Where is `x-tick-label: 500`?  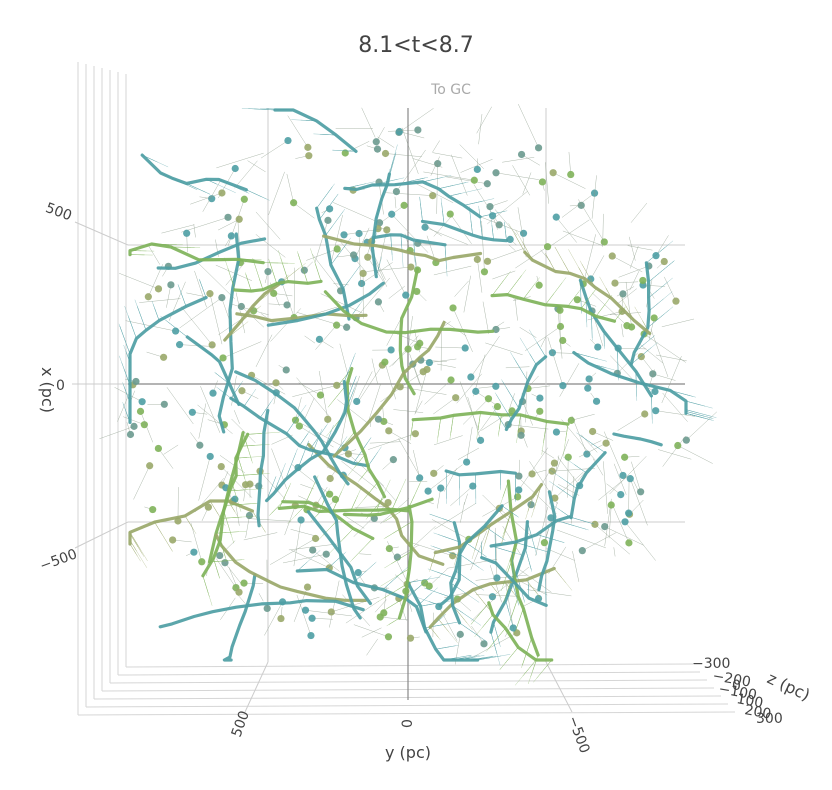
x-tick-label: 500 is located at coordinates (58, 212).